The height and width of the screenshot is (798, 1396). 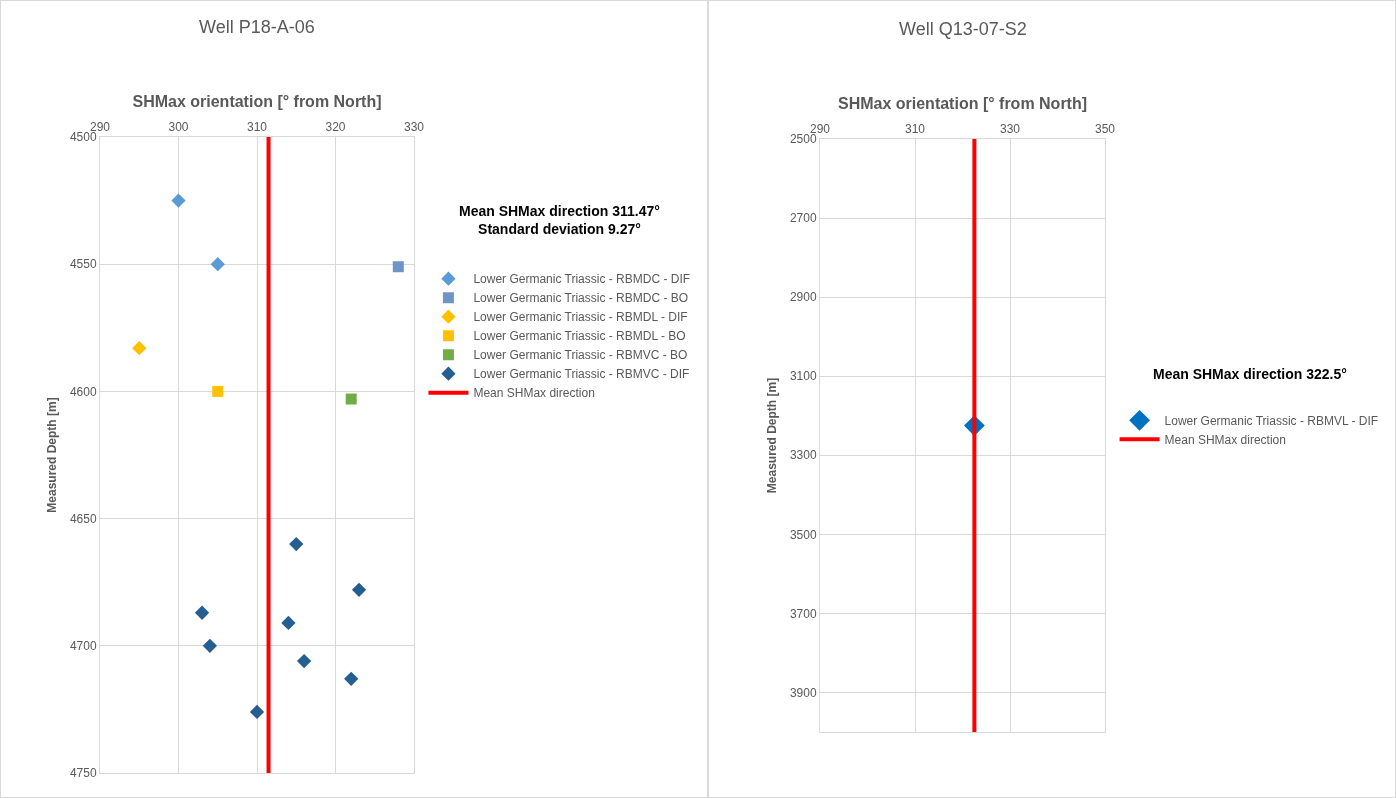 What do you see at coordinates (581, 298) in the screenshot?
I see `legend-label: Lower Germanic Triassic - RBMDC - BO` at bounding box center [581, 298].